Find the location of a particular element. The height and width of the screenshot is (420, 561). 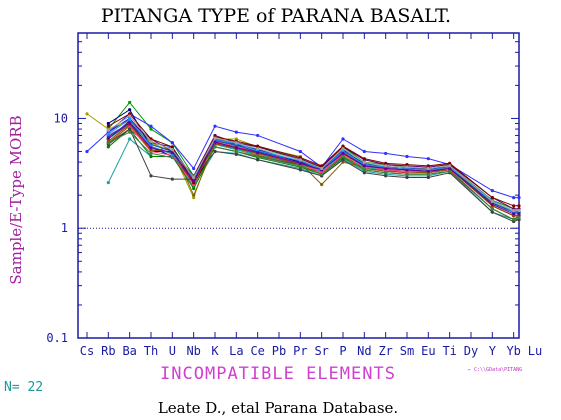

x-tick-label: Nb is located at coordinates (193, 351).